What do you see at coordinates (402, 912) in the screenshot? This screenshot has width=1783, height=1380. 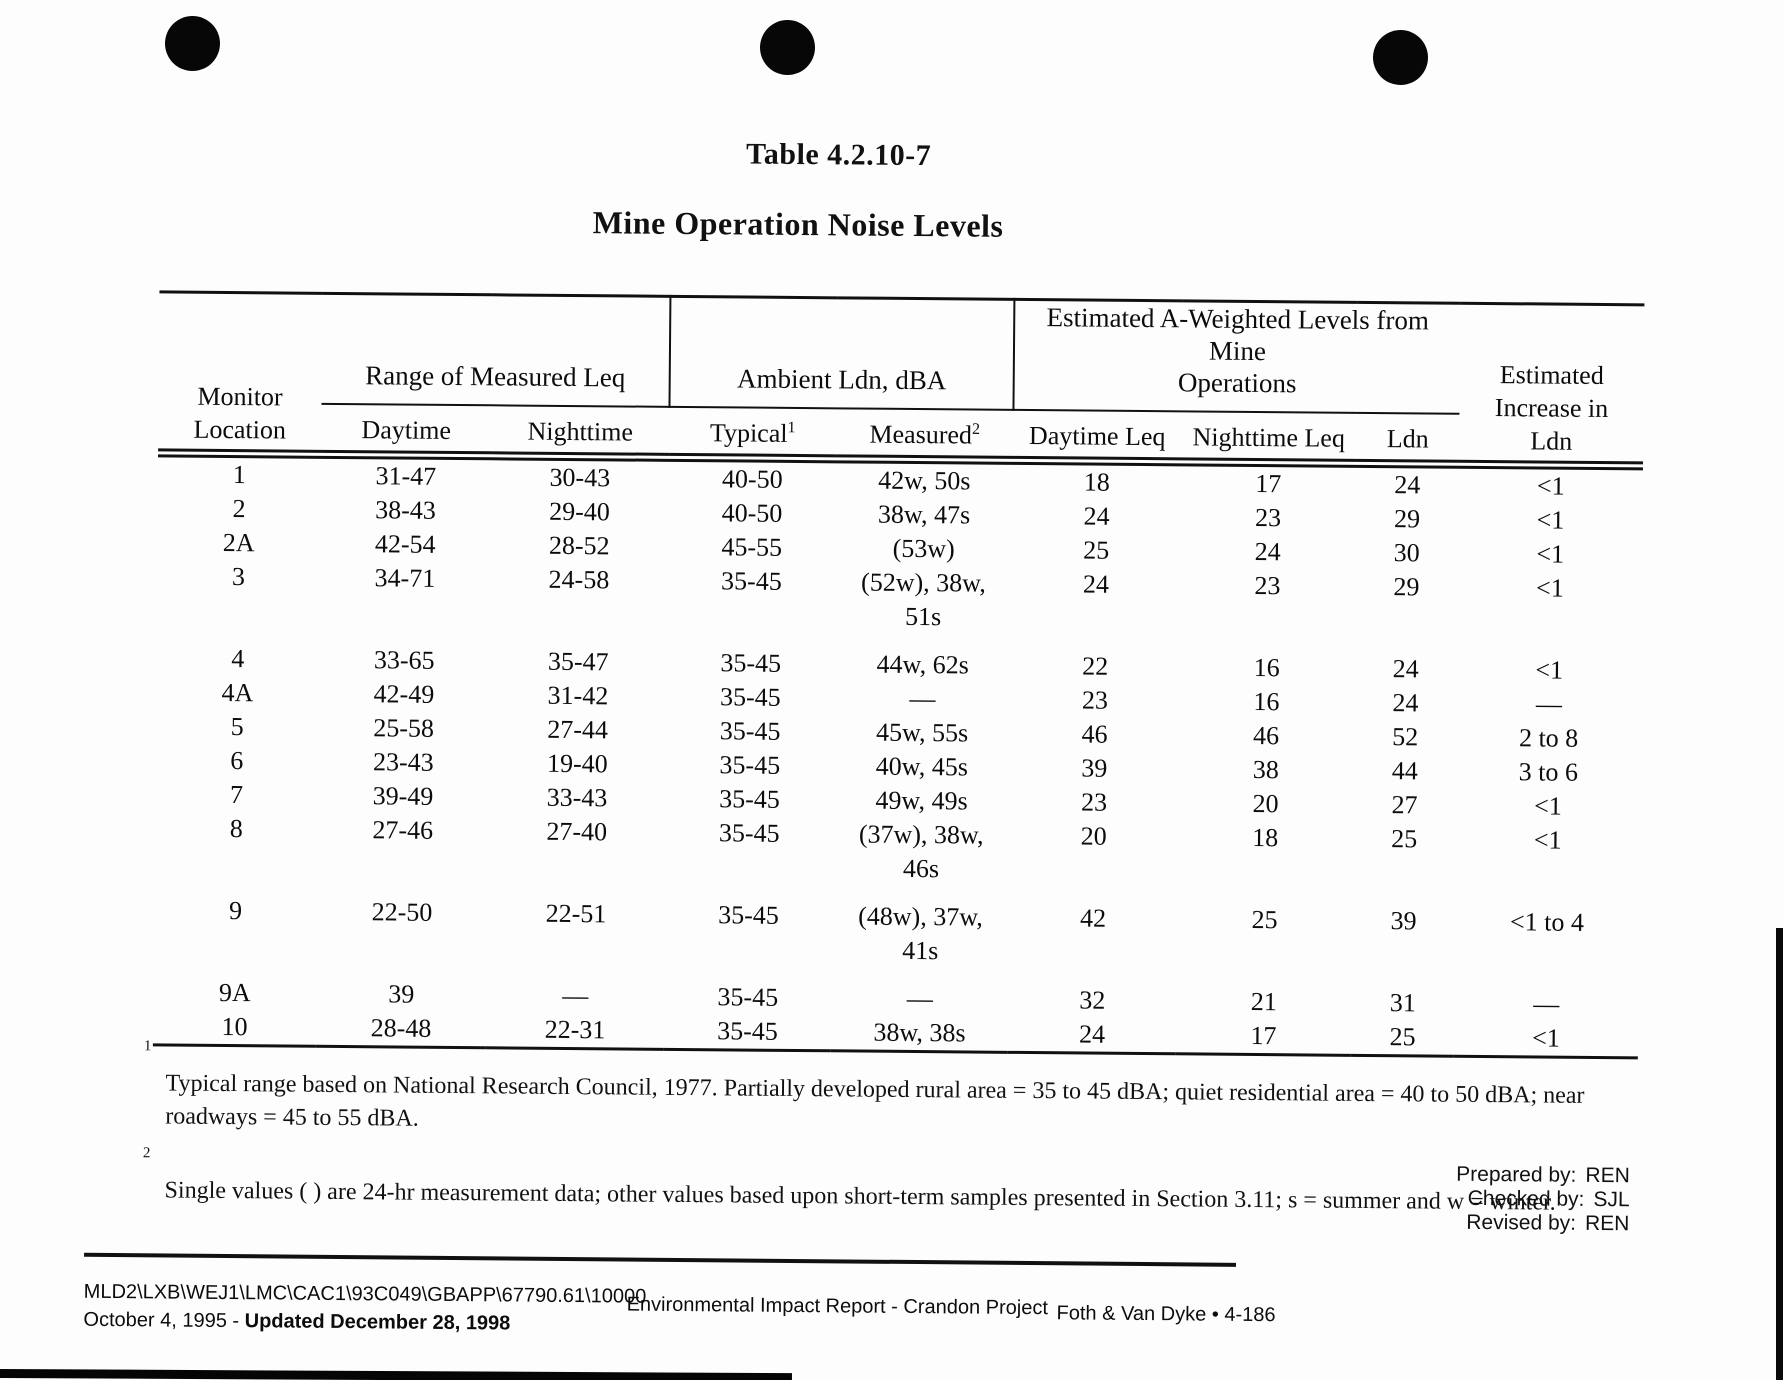 I see `cell-daytime-leq-range: 22-50` at bounding box center [402, 912].